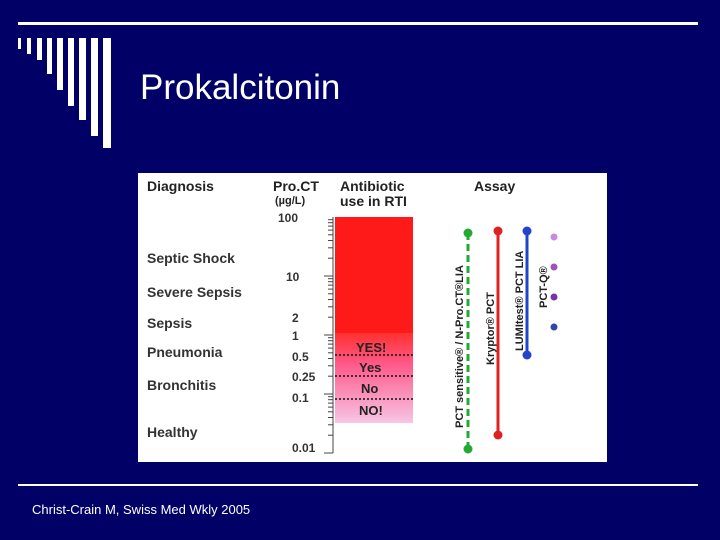  Describe the element at coordinates (329, 335) in the screenshot. I see `log-scale-ticks` at that location.